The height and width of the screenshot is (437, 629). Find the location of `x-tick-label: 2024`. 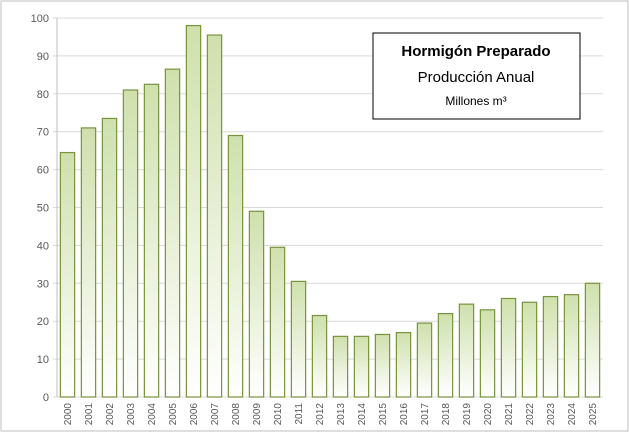

x-tick-label: 2024 is located at coordinates (572, 414).